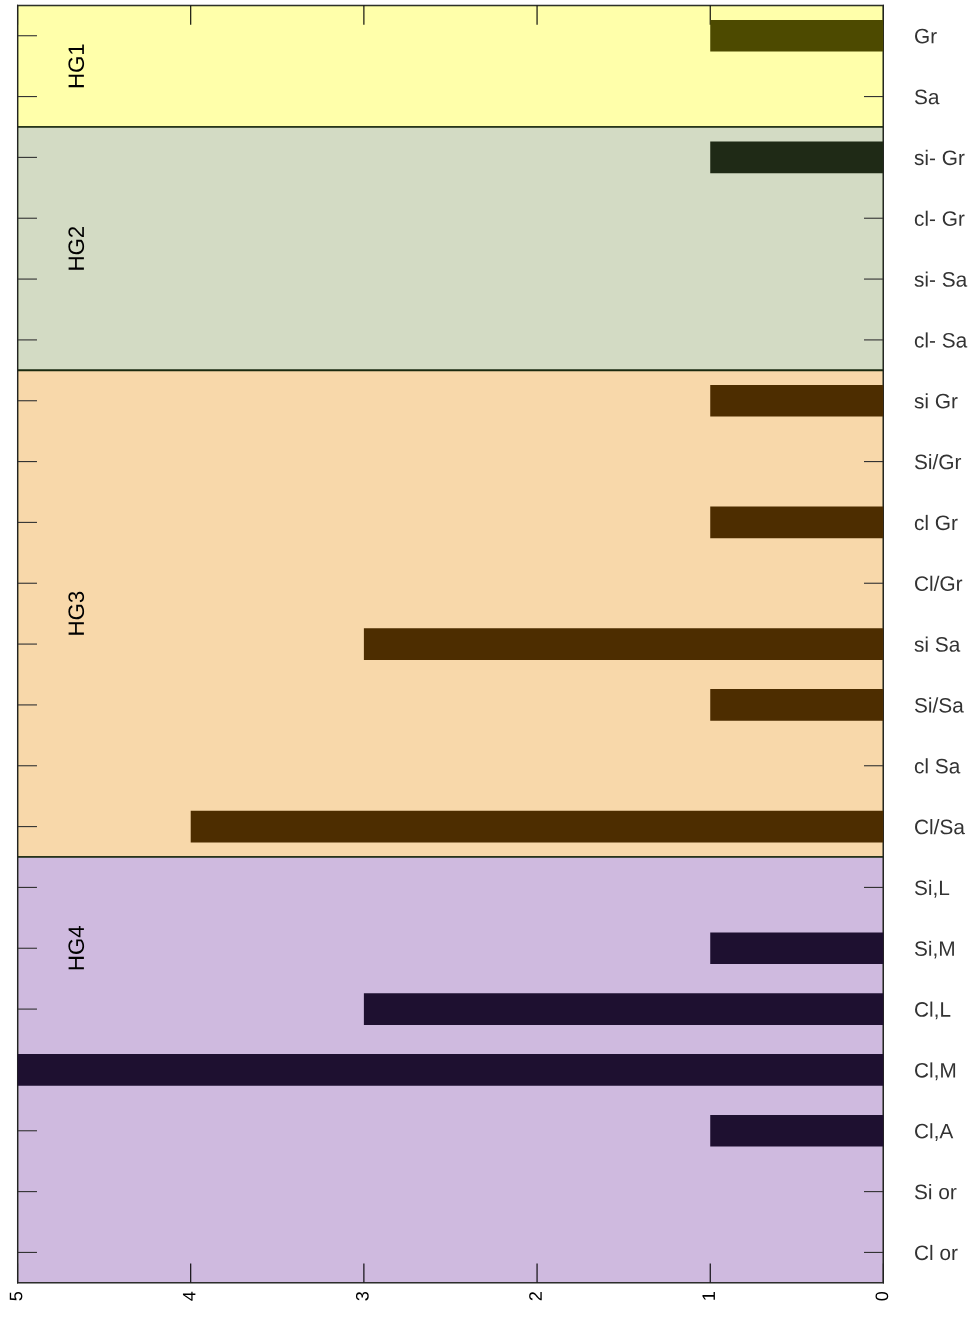 The image size is (974, 1328). I want to click on y-tick-label: Cl,A, so click(934, 1132).